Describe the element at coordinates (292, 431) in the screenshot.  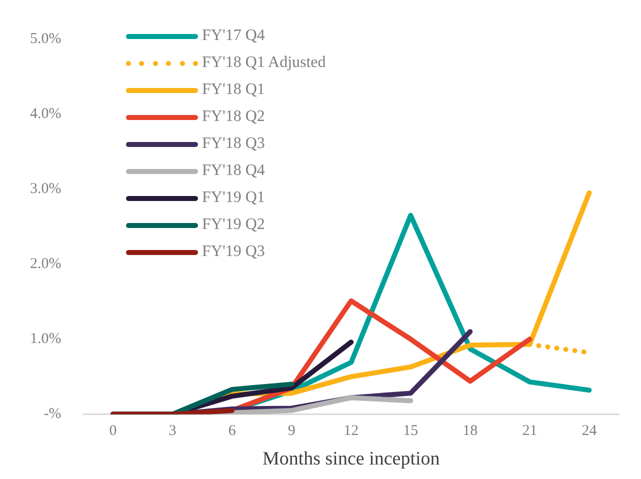
I see `x-tick-label: 9` at that location.